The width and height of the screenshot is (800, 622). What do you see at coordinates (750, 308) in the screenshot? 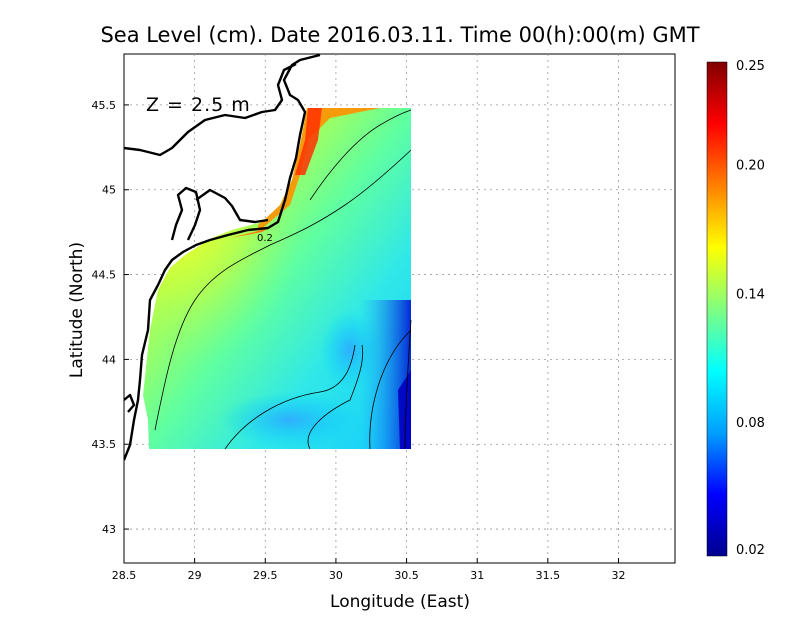
I see `colorbar-ticks: 0.25 0.20 0.14 0.08 0.02` at bounding box center [750, 308].